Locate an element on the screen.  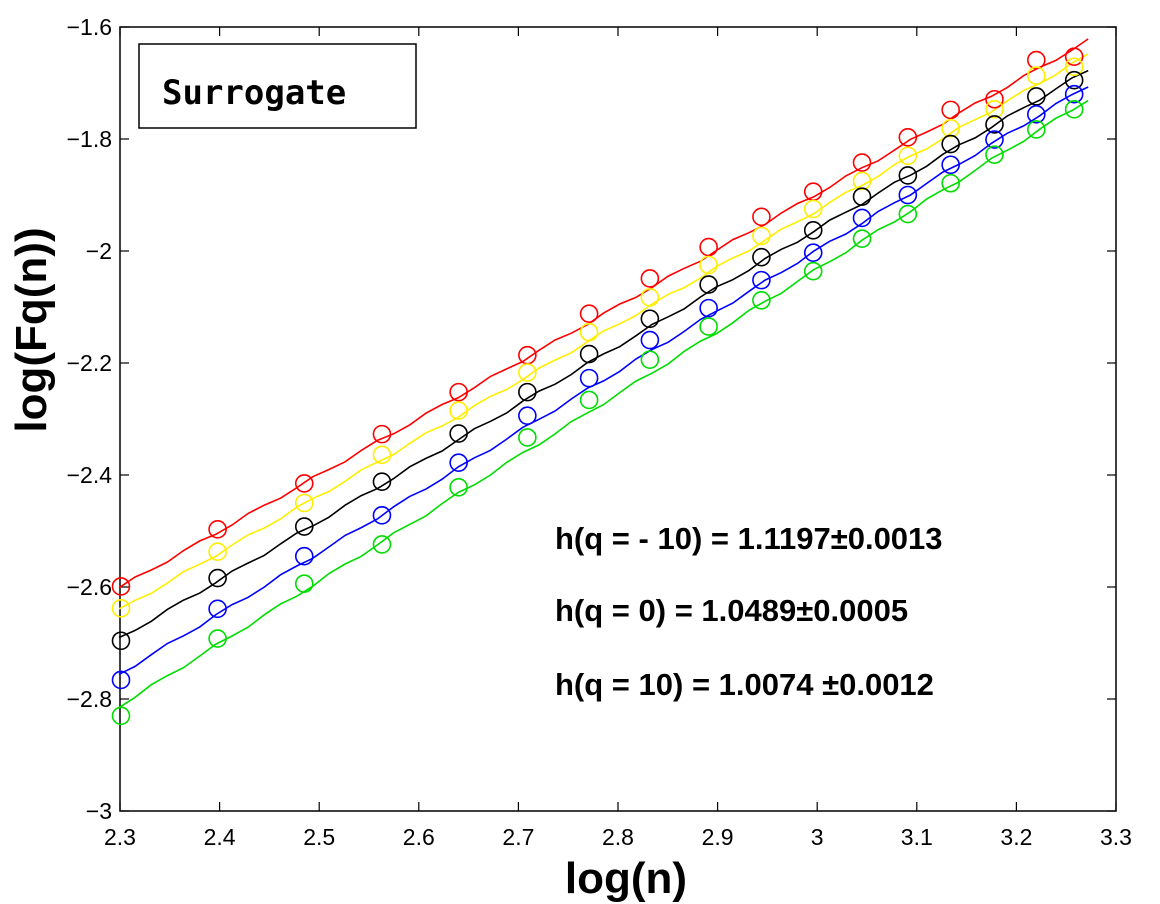
x-tick-label: 3.3 is located at coordinates (1116, 837).